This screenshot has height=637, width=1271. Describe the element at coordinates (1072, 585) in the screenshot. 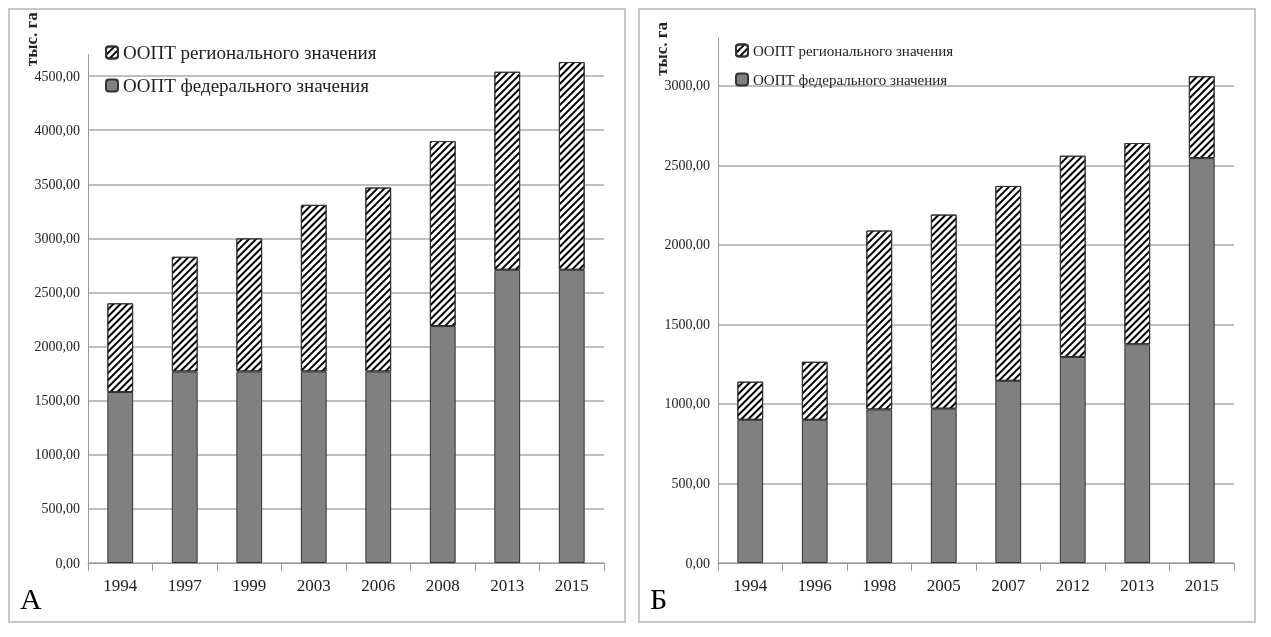

I see `x-tick-label: 2012` at that location.